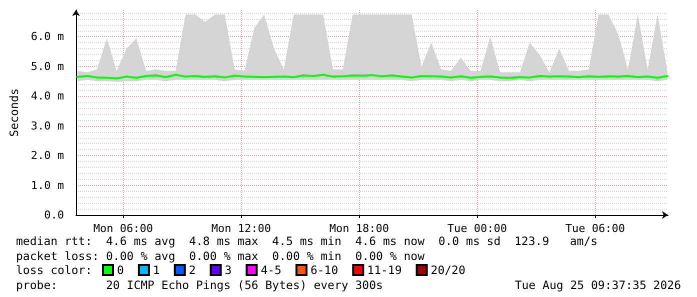 This screenshot has height=297, width=697. I want to click on y-tick-label: 6.0 m, so click(47, 37).